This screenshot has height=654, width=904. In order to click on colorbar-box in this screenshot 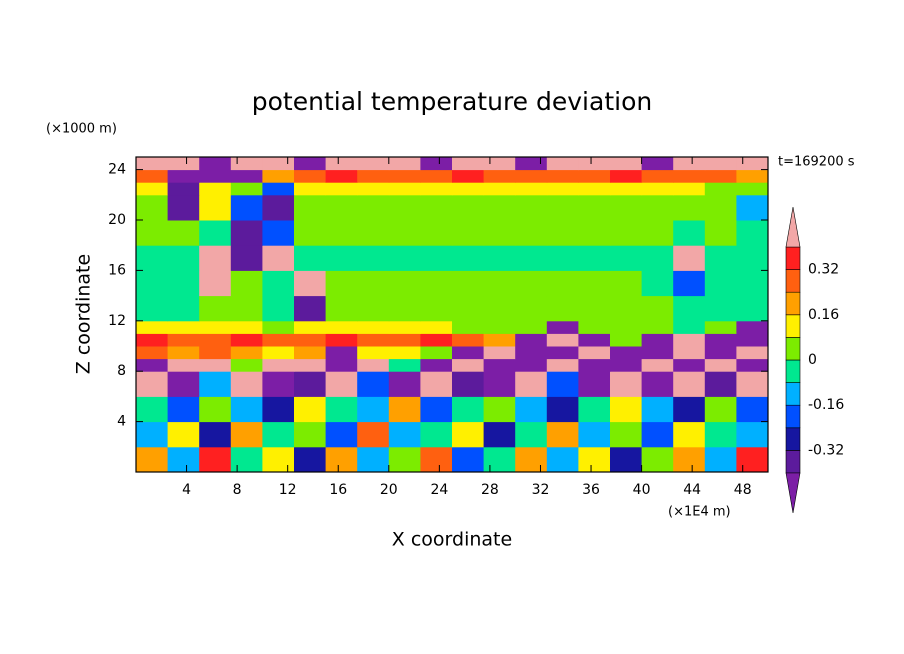, I will do `click(793, 303)`.